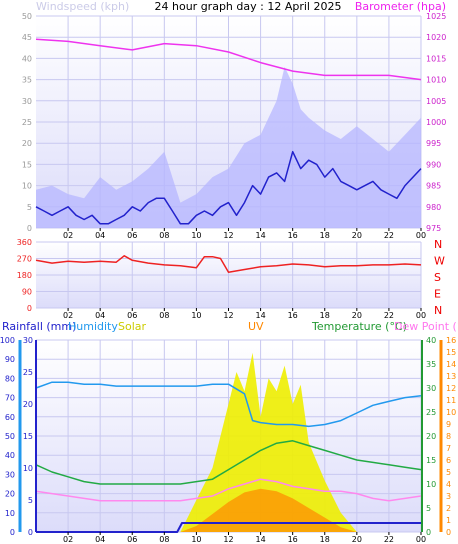 This screenshot has height=544, width=458. Describe the element at coordinates (27, 122) in the screenshot. I see `windspeed-tick: 25` at that location.